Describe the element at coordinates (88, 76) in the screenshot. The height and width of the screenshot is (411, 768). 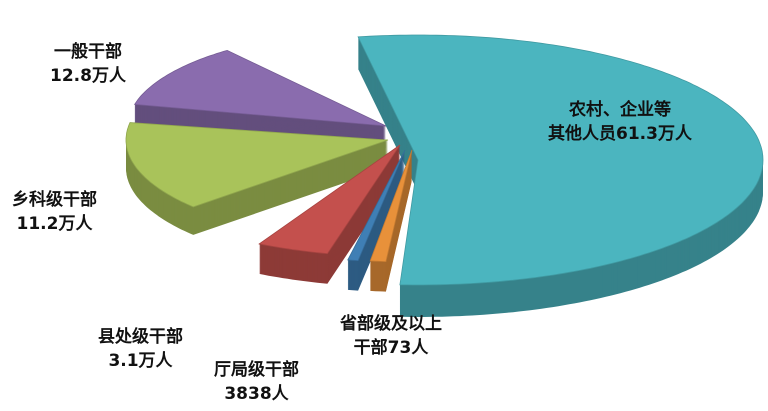
I see `label-general-value: 12.8万人` at that location.